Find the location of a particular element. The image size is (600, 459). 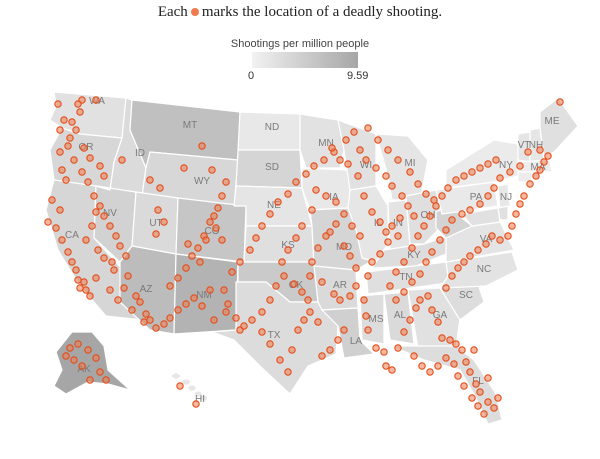

state-label-sc: SC is located at coordinates (466, 295).